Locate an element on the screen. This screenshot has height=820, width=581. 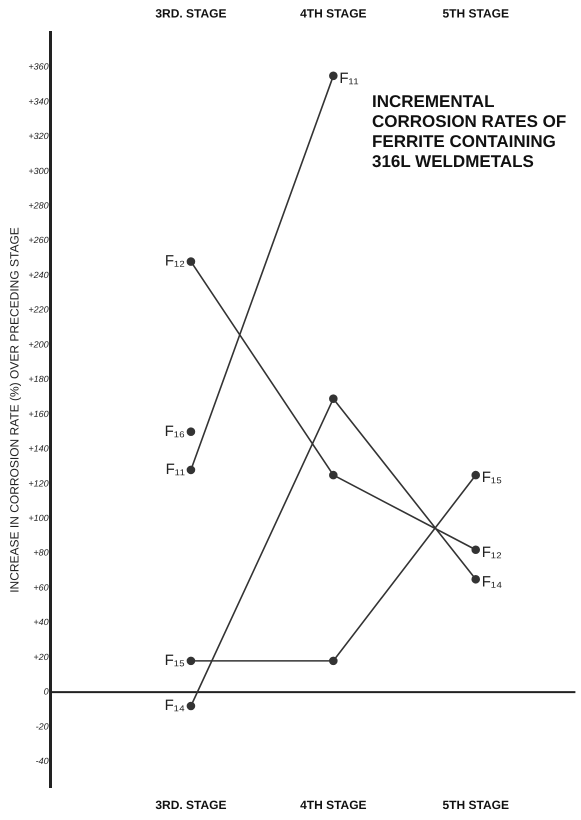
category-label: 5TH STAGE is located at coordinates (475, 13).